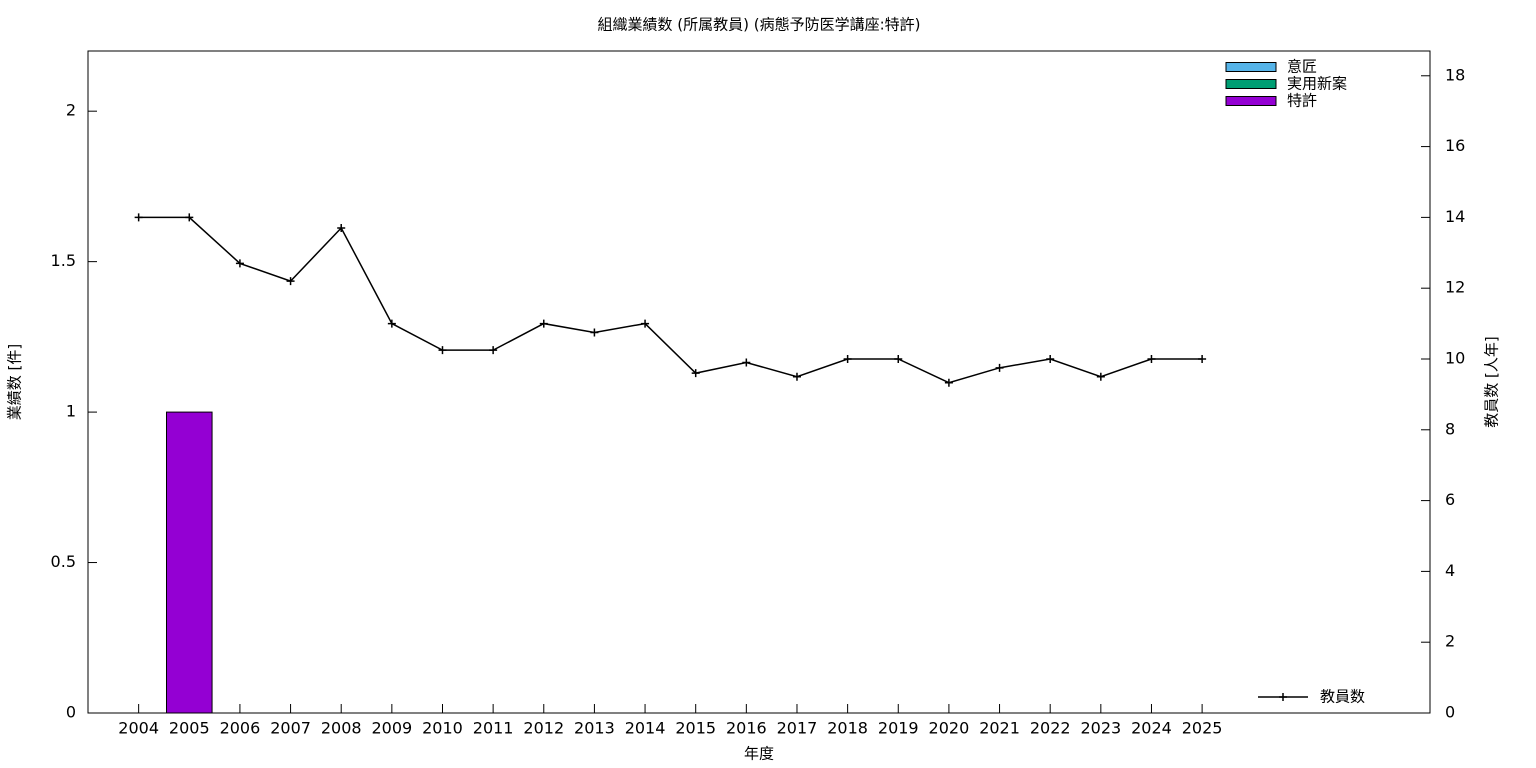  What do you see at coordinates (949, 728) in the screenshot?
I see `x-tick-label: 2020` at bounding box center [949, 728].